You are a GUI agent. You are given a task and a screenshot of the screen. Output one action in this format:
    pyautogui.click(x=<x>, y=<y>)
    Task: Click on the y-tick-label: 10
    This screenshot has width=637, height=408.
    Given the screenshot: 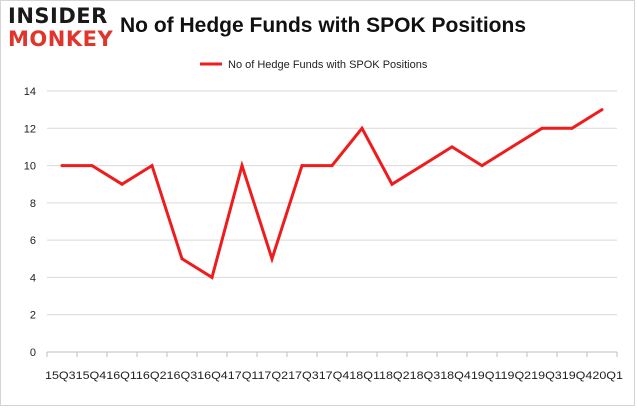 What is the action you would take?
    pyautogui.click(x=30, y=167)
    